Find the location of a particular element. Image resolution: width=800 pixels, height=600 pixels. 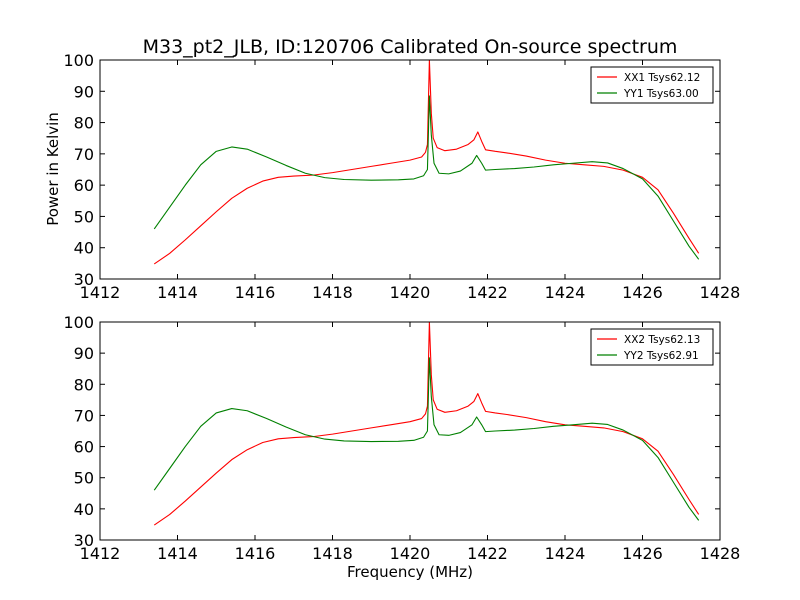

legend: XX1 Tsys62.12 YY1 Tsys63.00 is located at coordinates (652, 85).